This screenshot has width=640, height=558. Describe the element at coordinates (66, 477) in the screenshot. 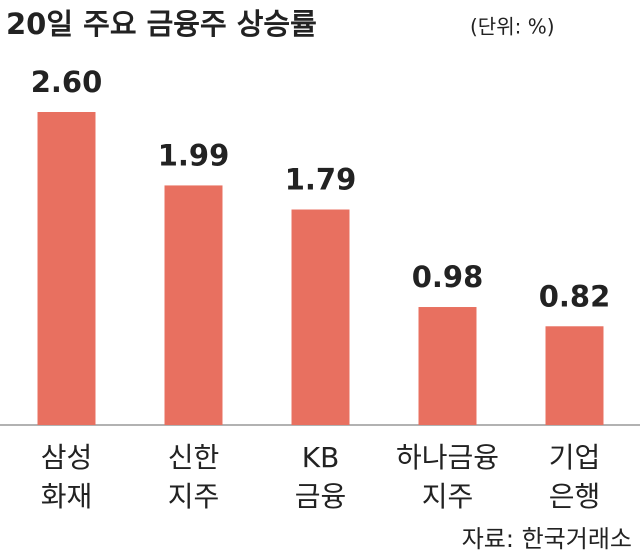

I see `category-label: 삼성 화재` at that location.